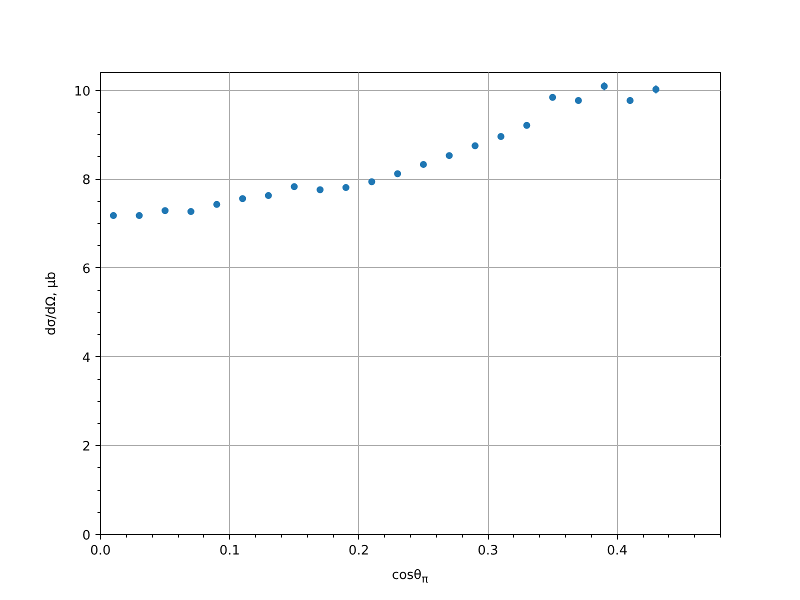 This screenshot has width=800, height=600. Describe the element at coordinates (86, 536) in the screenshot. I see `y-tick-label: 0` at that location.